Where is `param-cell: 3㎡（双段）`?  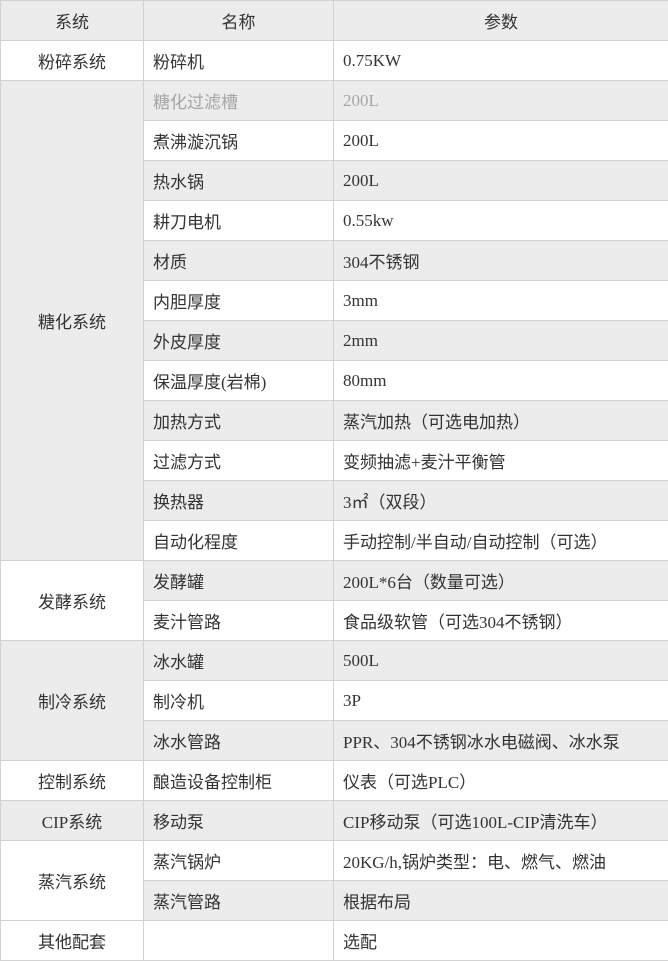 param-cell: 3㎡（双段） is located at coordinates (500, 500).